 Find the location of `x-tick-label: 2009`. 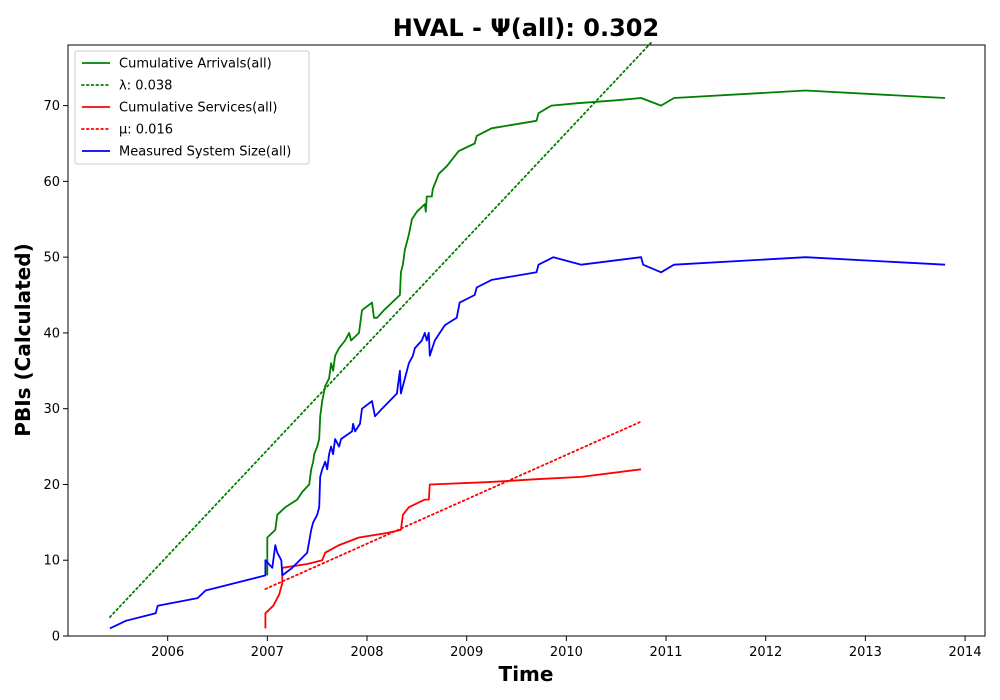

x-tick-label: 2009 is located at coordinates (466, 652).